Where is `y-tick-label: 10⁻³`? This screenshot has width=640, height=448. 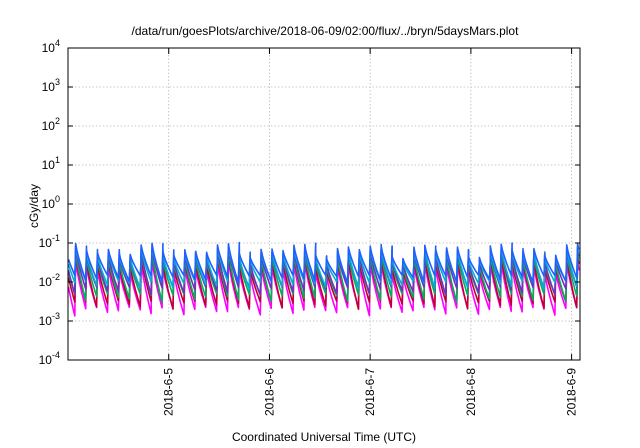 y-tick-label: 10⁻³ is located at coordinates (49, 319).